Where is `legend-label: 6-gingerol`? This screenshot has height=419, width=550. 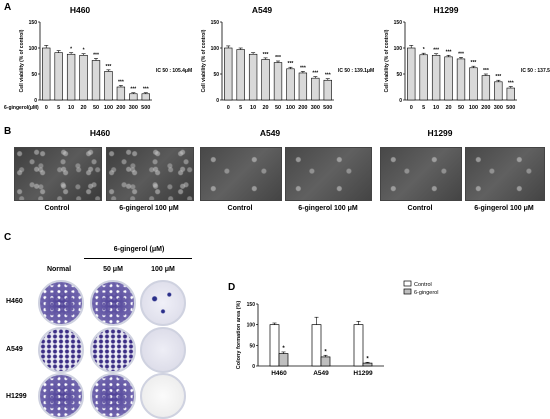
legend-label: 6-gingerol is located at coordinates (426, 293).